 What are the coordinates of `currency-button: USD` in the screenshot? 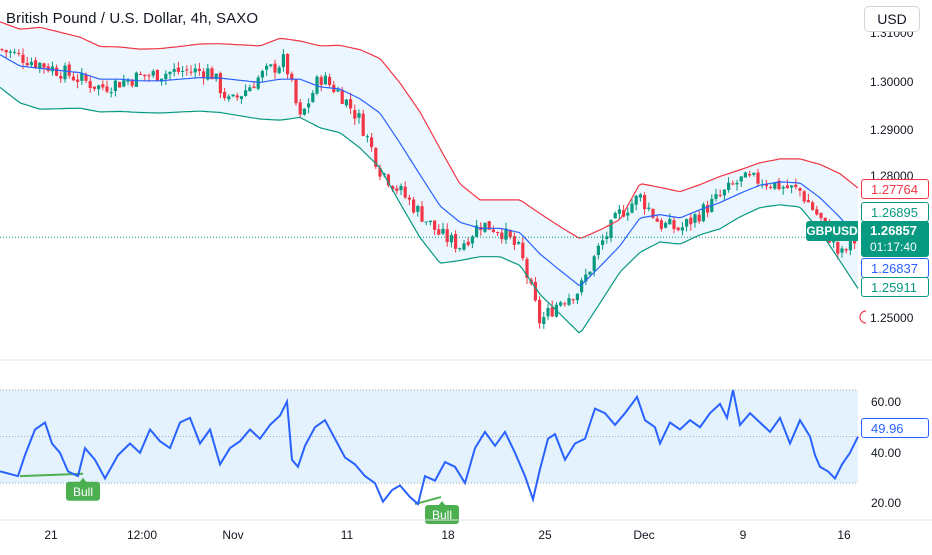 It's located at (892, 19).